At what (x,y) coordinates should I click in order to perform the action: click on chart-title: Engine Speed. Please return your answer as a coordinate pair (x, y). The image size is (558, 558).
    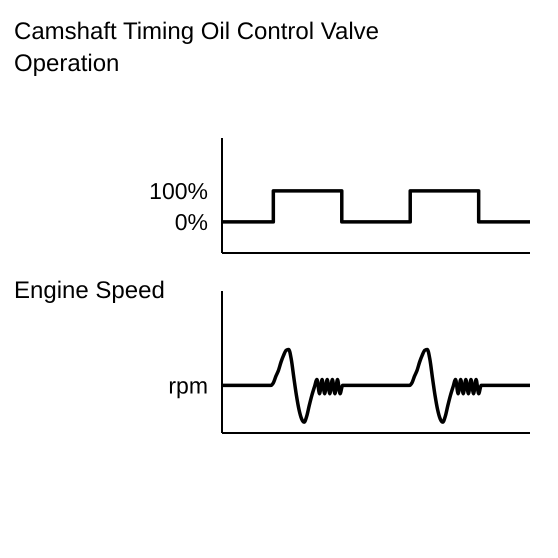
    Looking at the image, I should click on (90, 291).